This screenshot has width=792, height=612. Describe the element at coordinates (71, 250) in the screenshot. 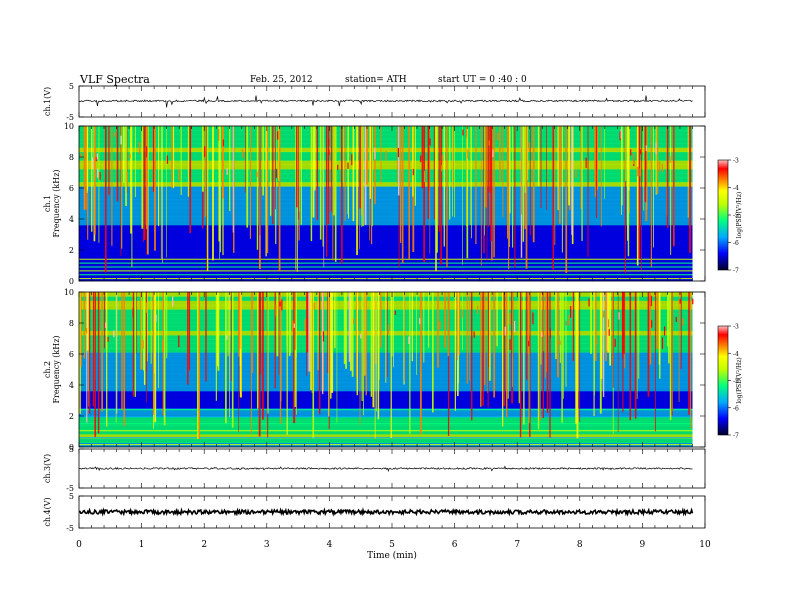

I see `y-tick-label: 2` at that location.